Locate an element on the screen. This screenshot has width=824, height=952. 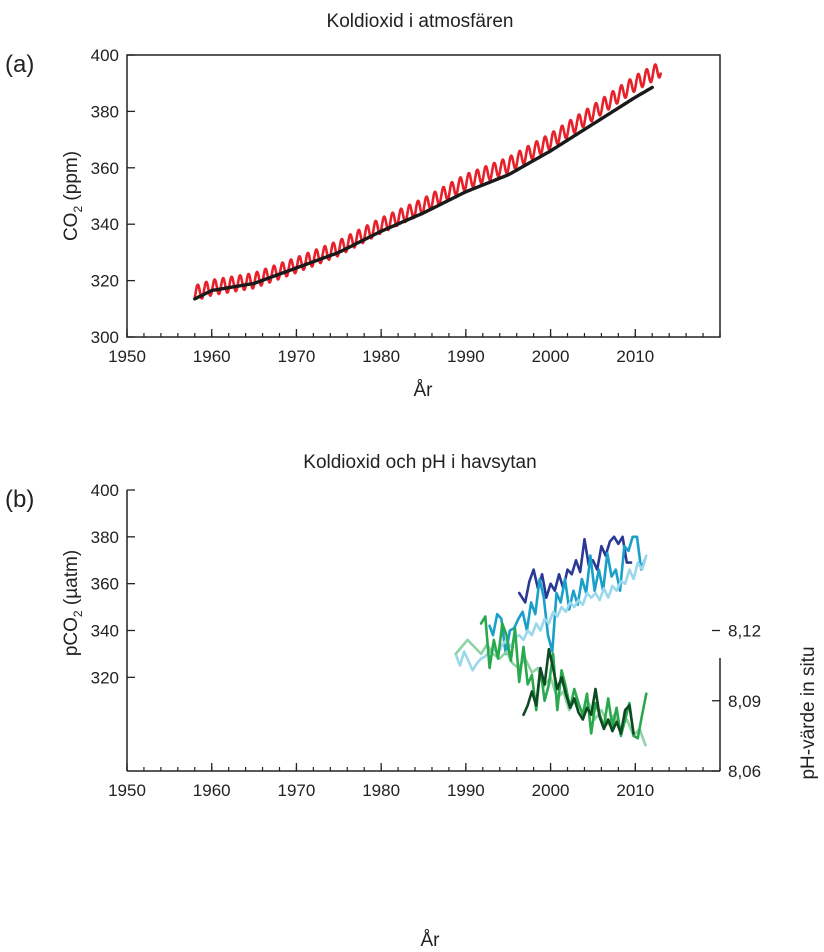
y-tick-left-label: 400 is located at coordinates (105, 490).